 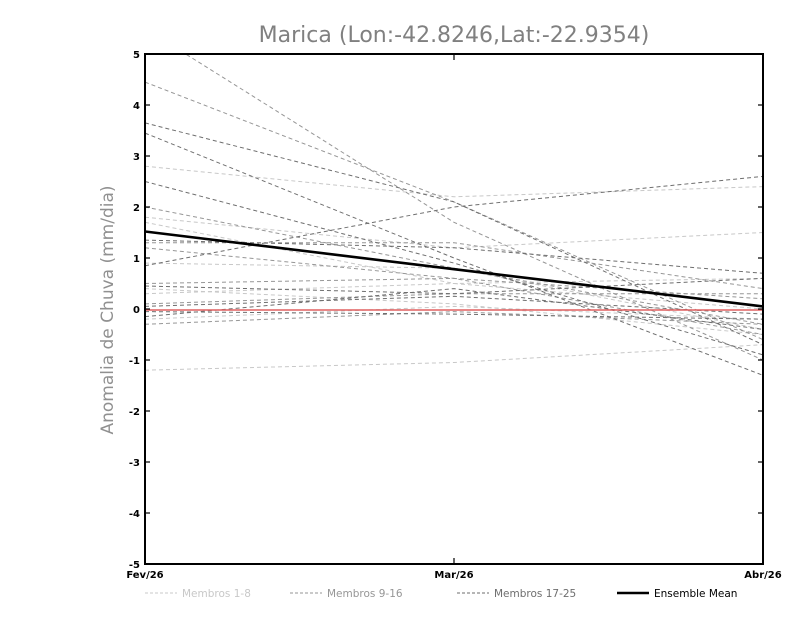 I want to click on legend-label: Ensemble Mean, so click(x=695, y=594).